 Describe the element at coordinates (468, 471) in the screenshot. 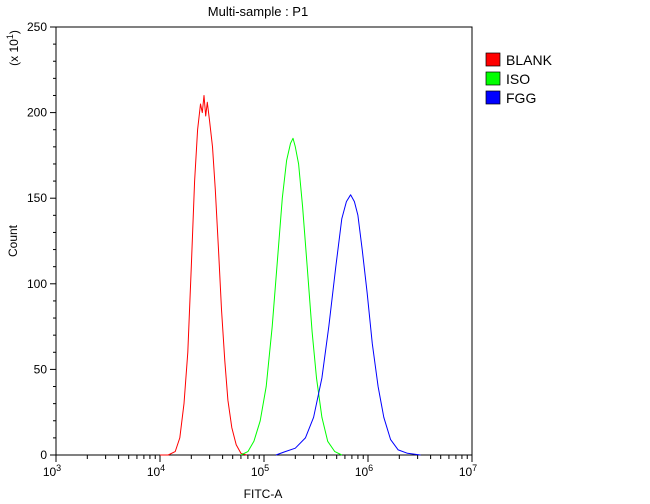

I see `x-tick-label: 10⁷` at that location.